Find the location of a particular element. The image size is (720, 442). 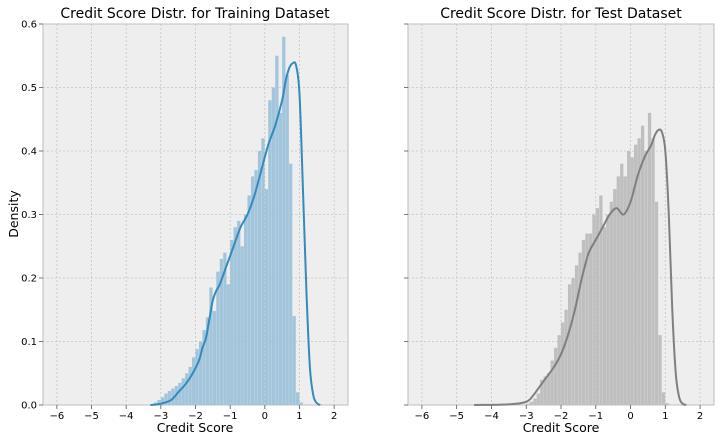

y-tick-label: 0.0 is located at coordinates (29, 406).